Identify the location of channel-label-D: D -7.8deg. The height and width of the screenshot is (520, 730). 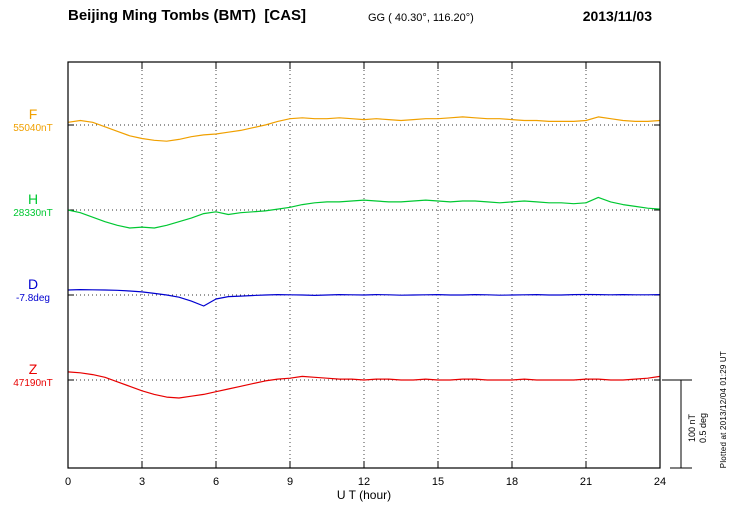
(33, 290).